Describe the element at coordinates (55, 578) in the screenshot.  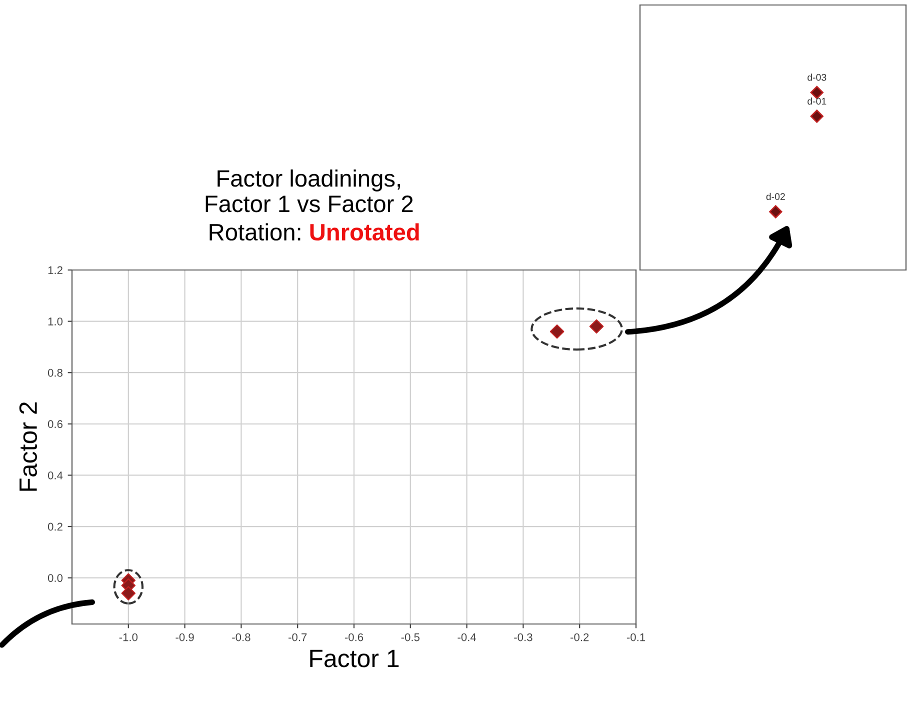
I see `y-tick-label: 0.0` at that location.